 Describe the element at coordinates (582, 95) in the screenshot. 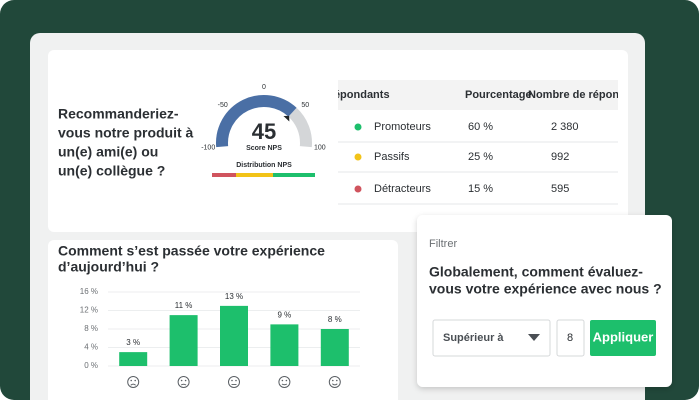

I see `table-header: Nombre de réponses` at that location.